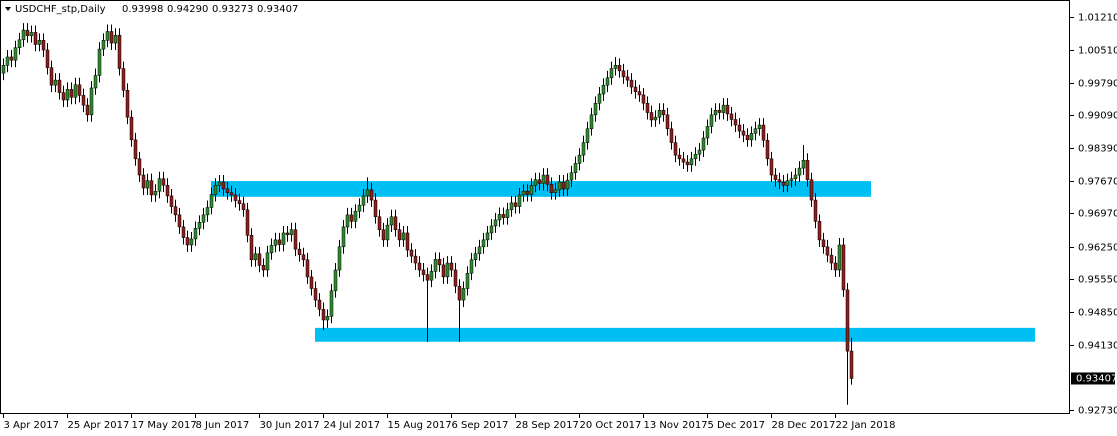  I want to click on x-tick-label: 15 Aug 2017, so click(420, 425).